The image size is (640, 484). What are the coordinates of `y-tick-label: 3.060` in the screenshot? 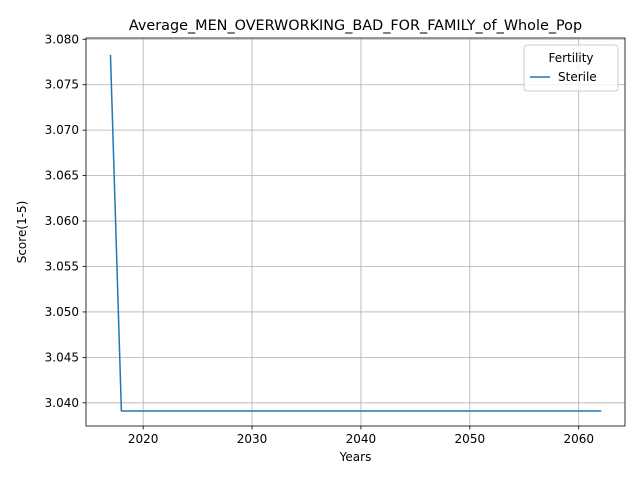 It's located at (62, 221).